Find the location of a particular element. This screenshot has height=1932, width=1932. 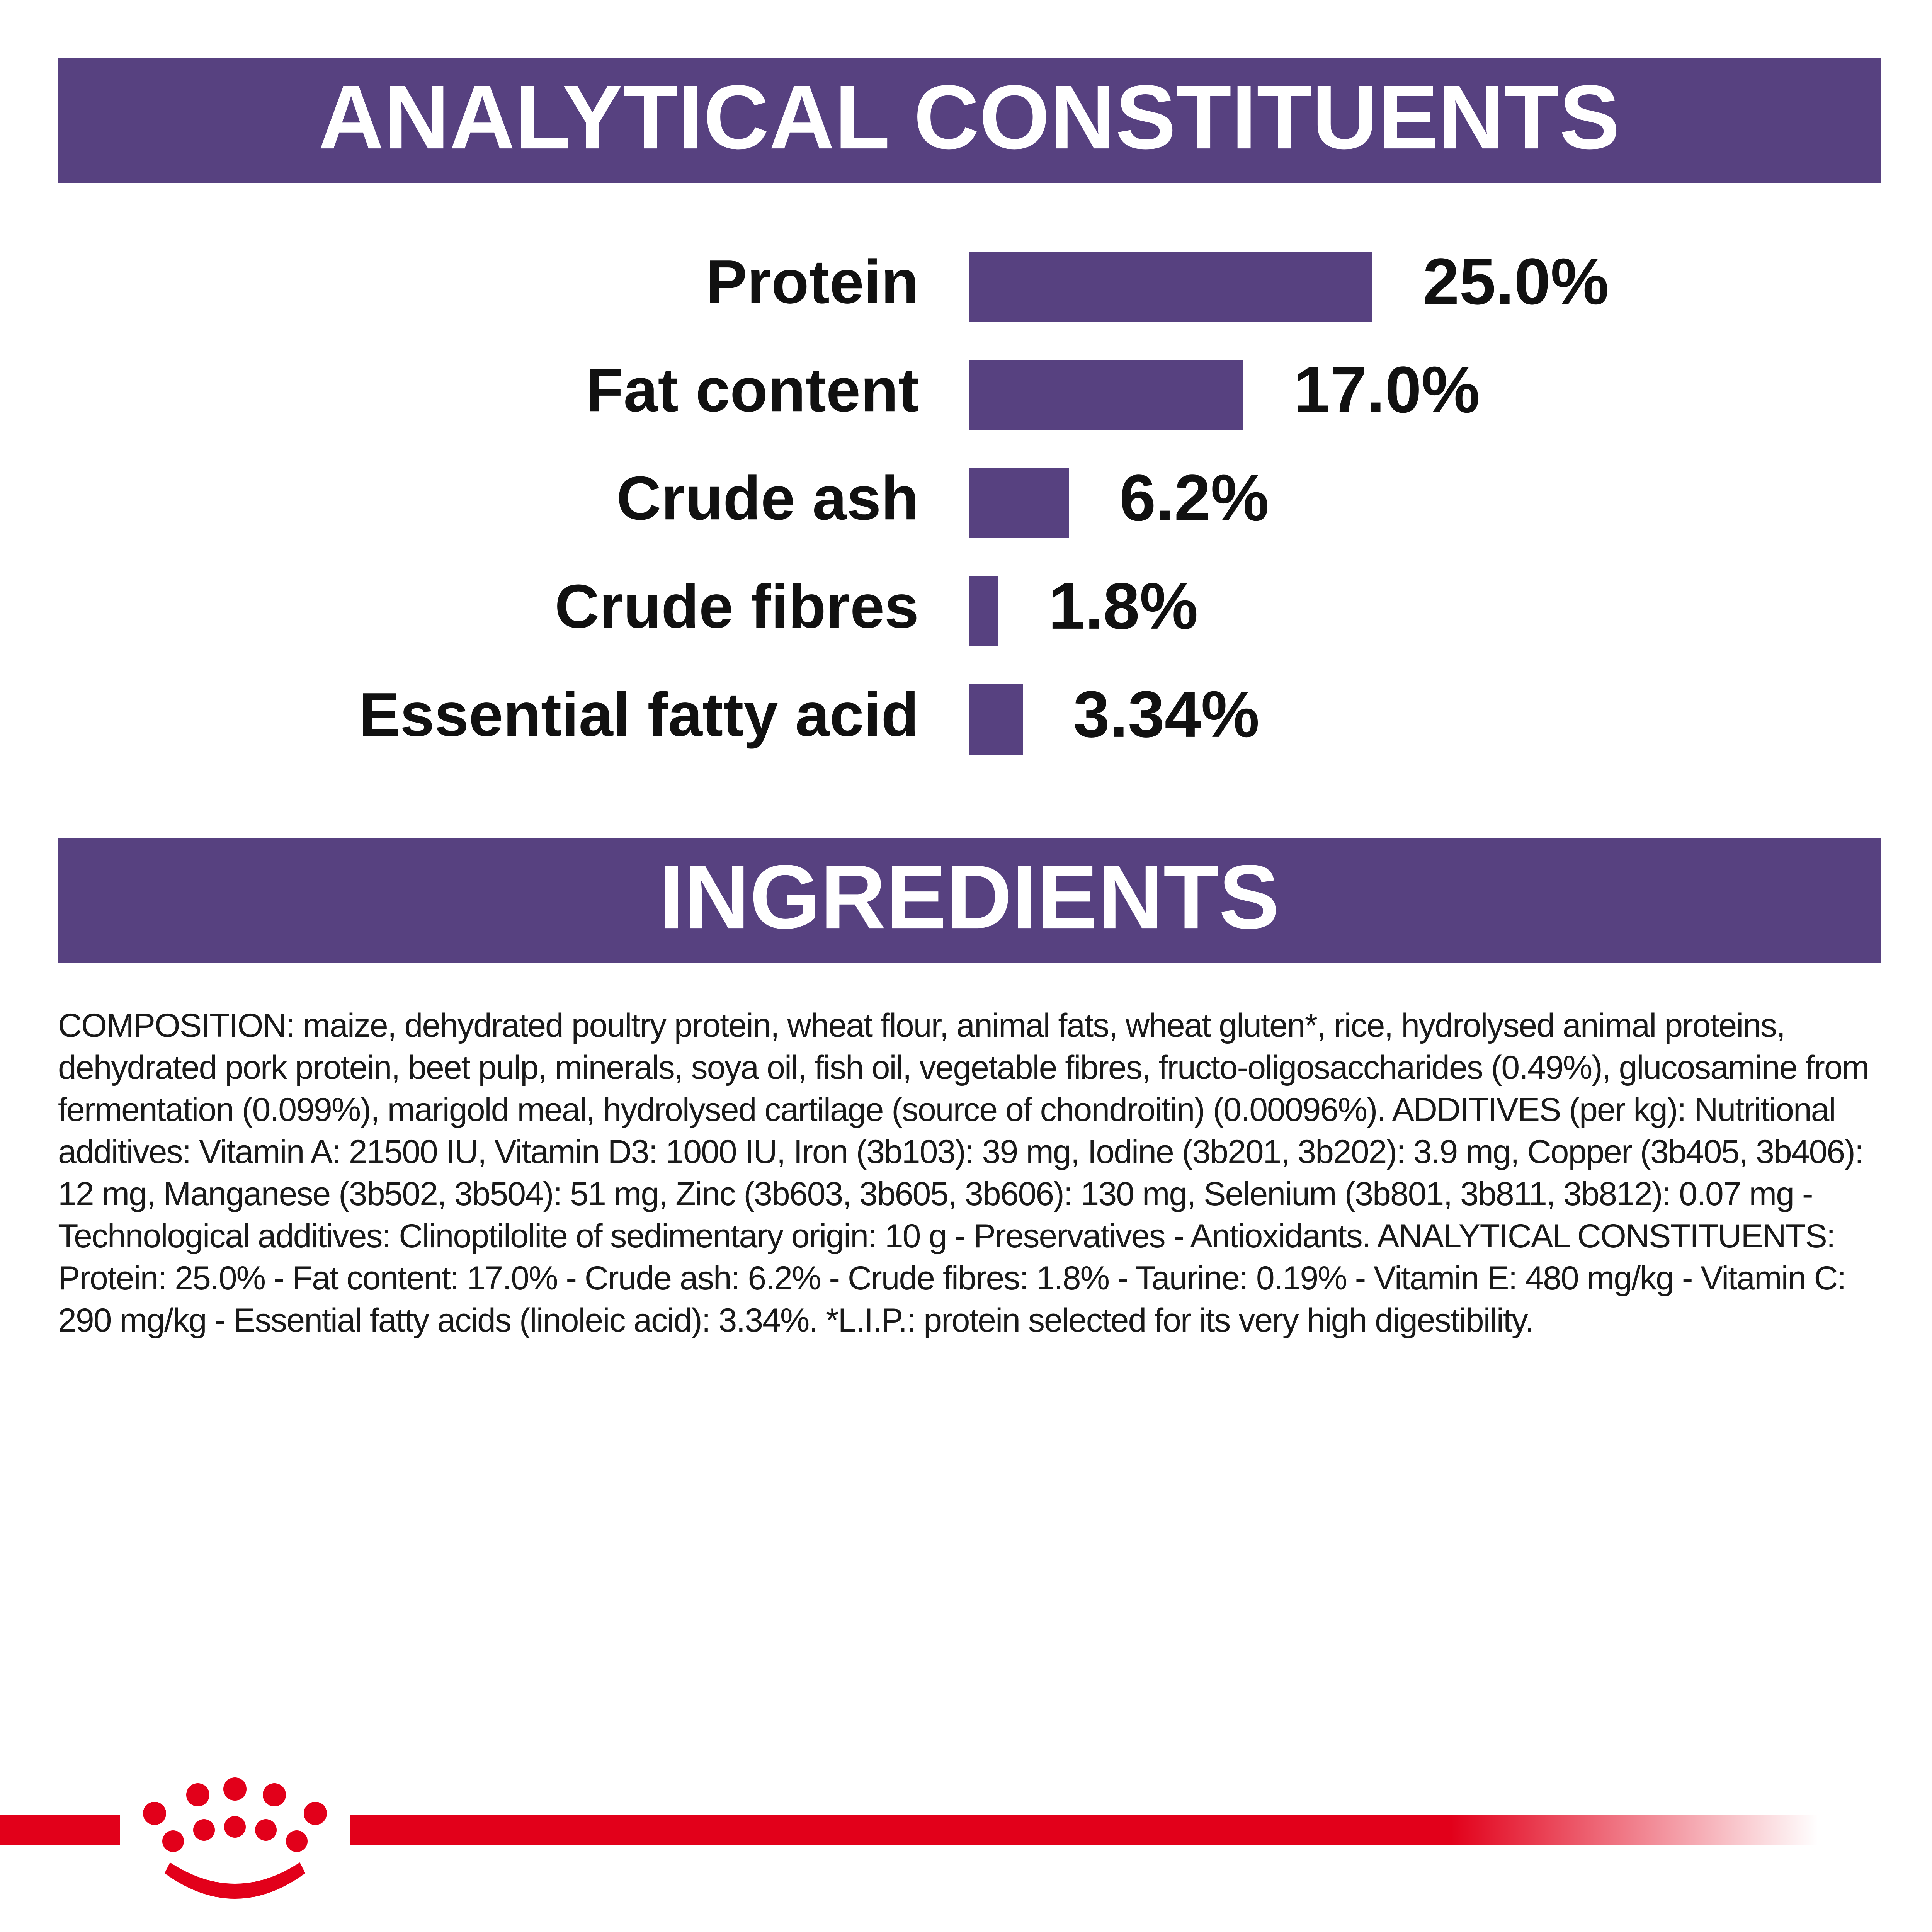

chart-title: ANALYTICAL CONSTITUENTS is located at coordinates (969, 117).